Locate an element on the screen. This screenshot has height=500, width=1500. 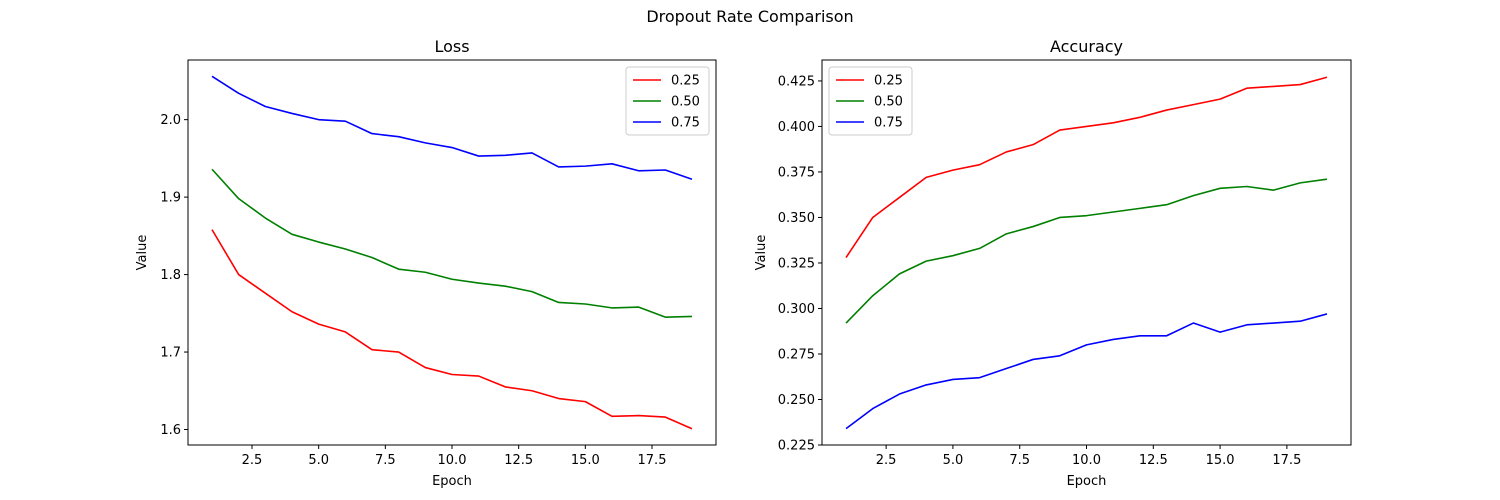
y-tick-label: 0.275 is located at coordinates (796, 354).